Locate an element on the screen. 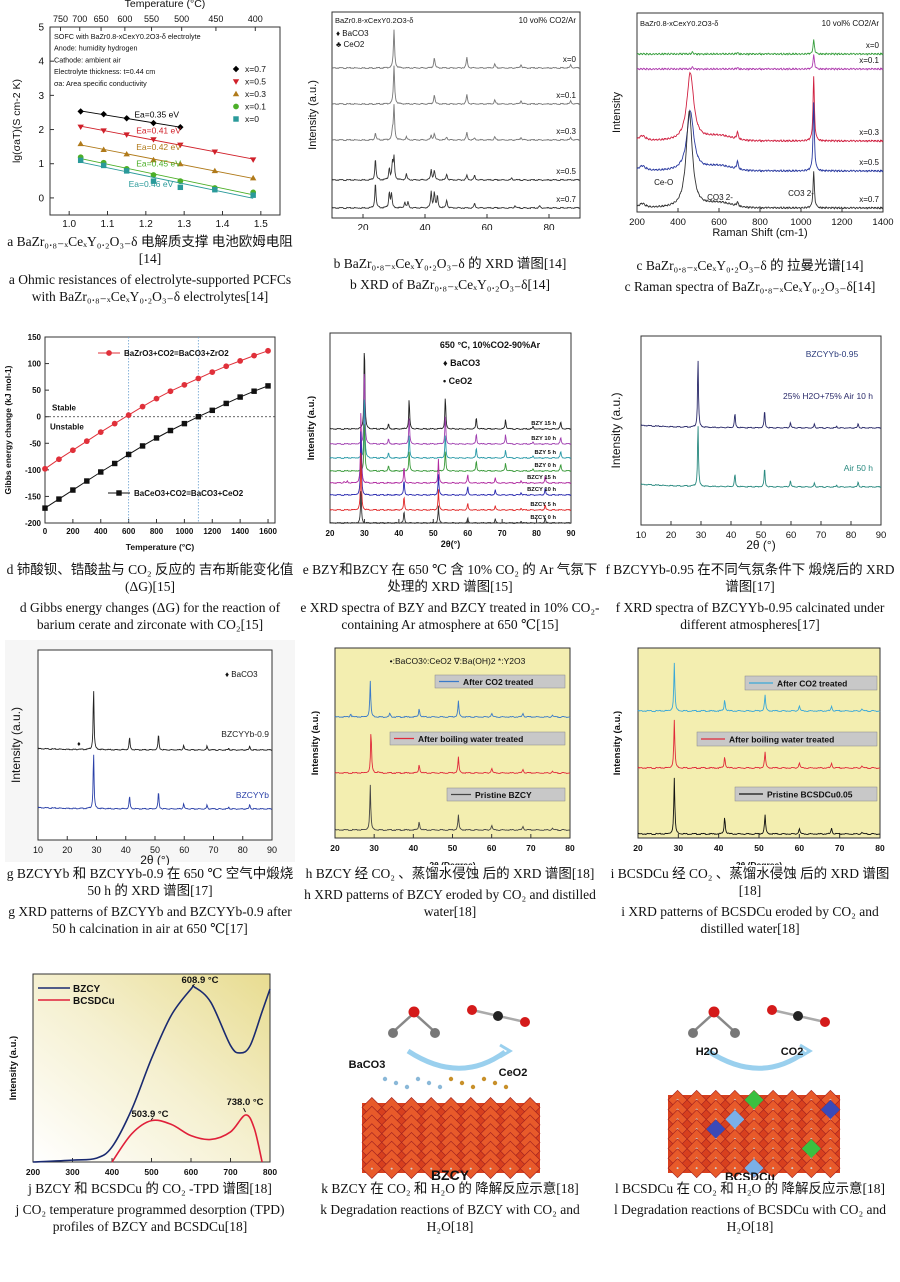  hydrogen-atom is located at coordinates (393, 1033).